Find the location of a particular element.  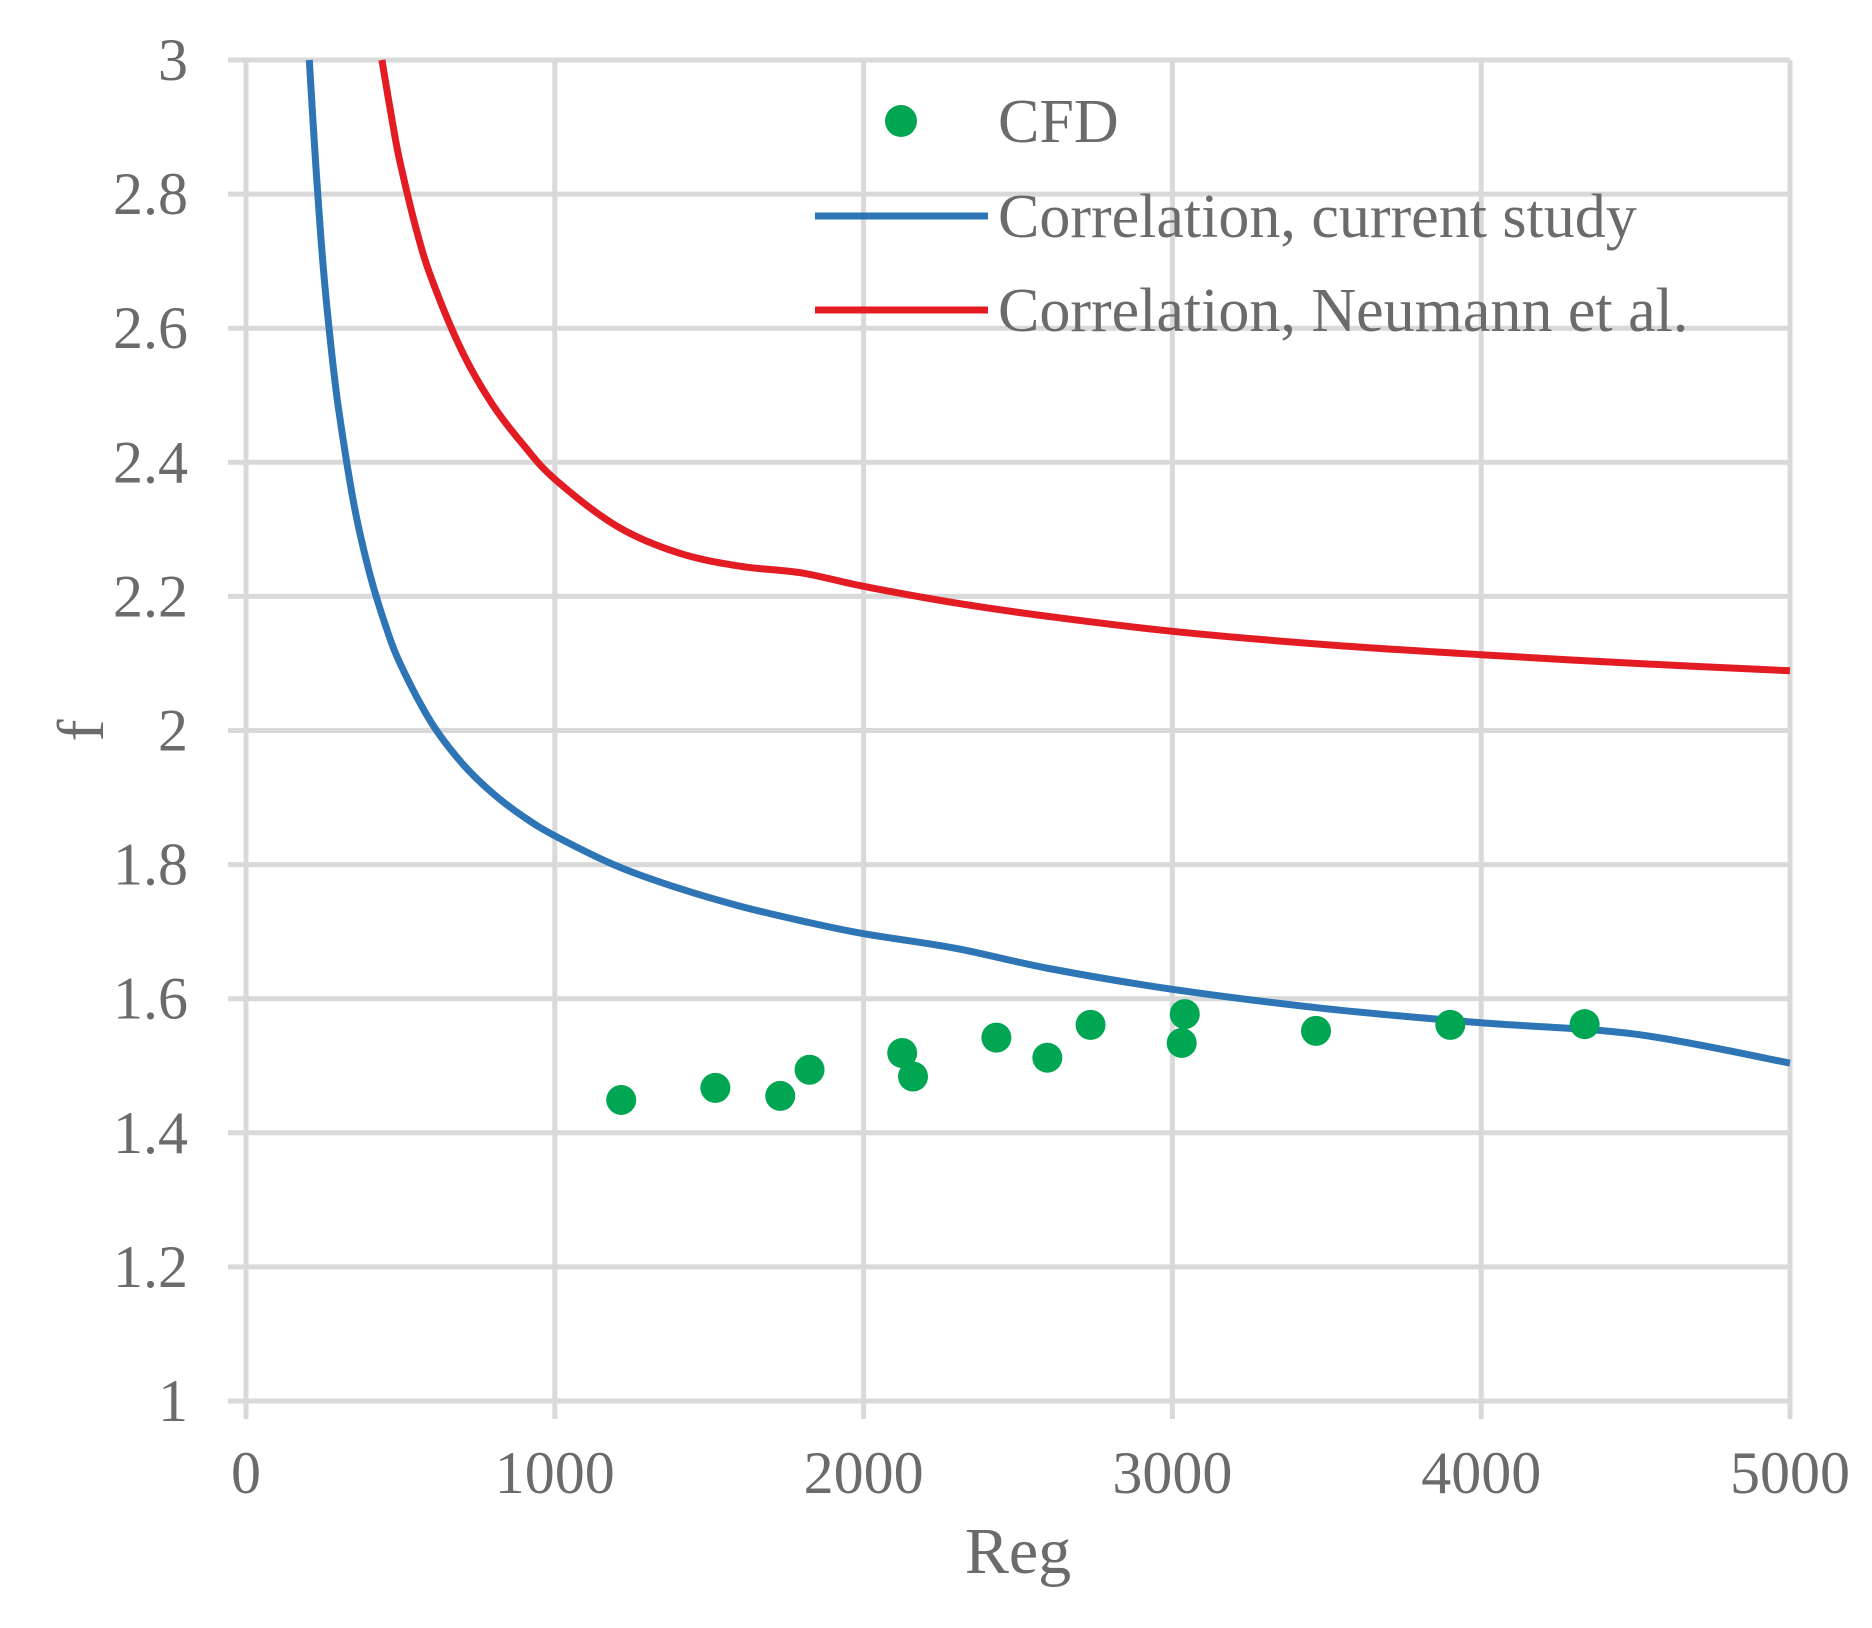

y-tick-label: 1 is located at coordinates (173, 1401).